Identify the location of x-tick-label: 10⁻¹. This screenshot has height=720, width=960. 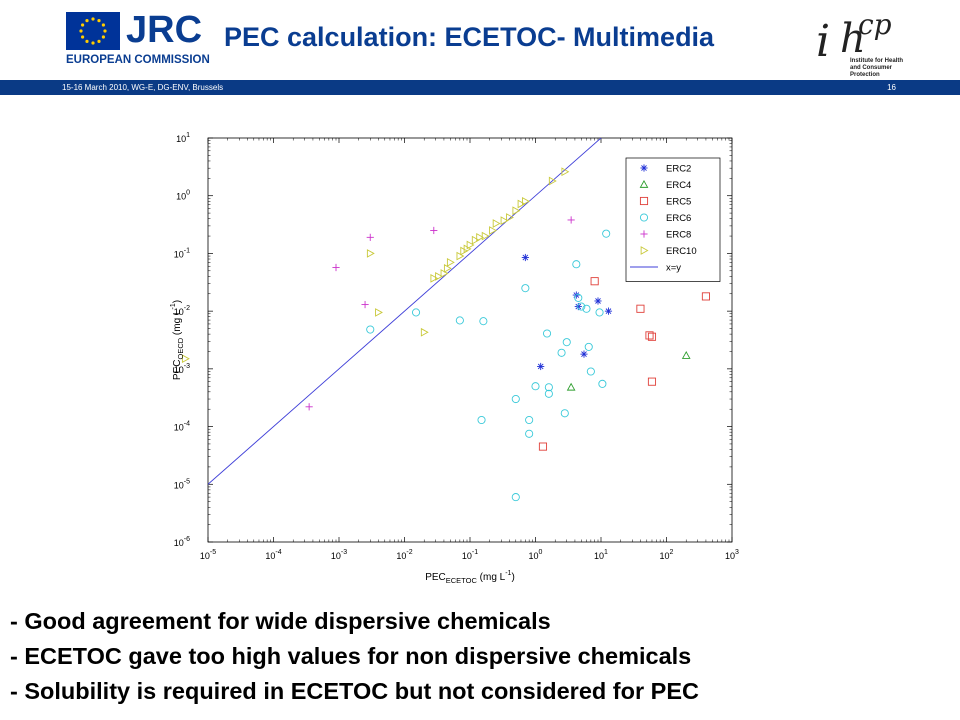
(470, 555).